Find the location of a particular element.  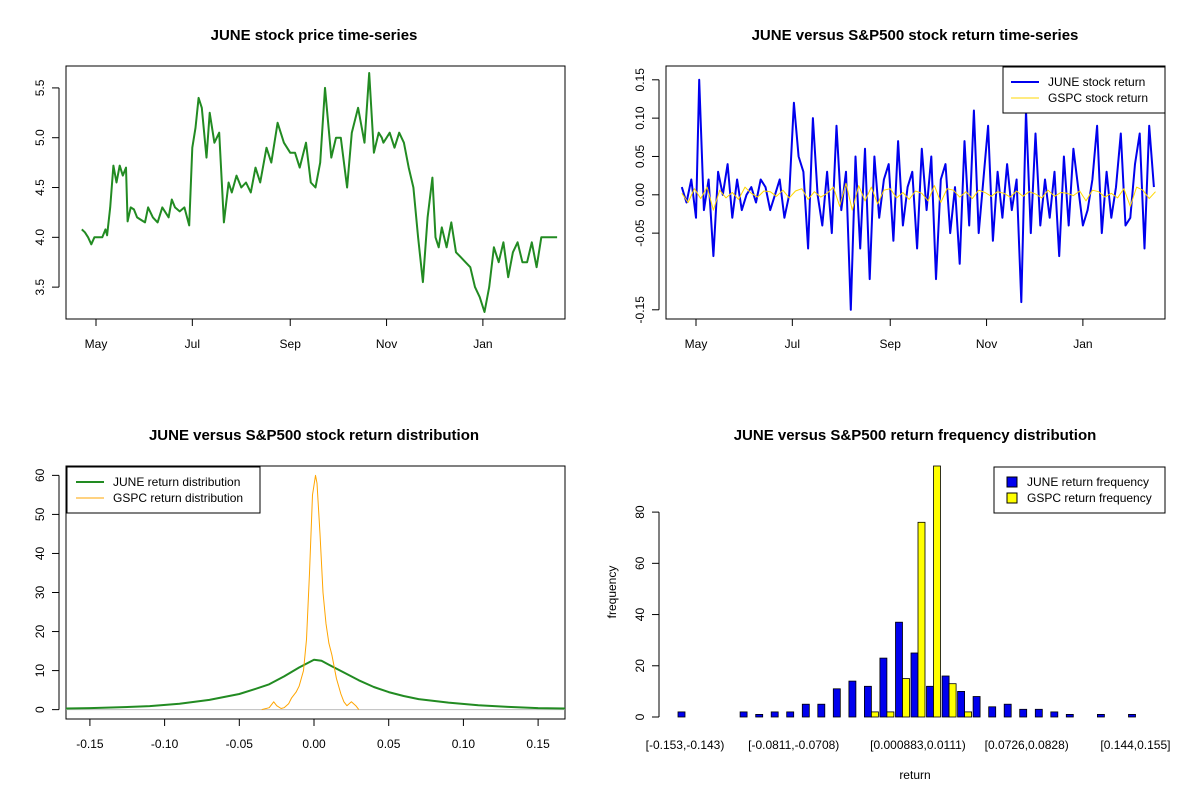

returns-x-tick-label: Jan is located at coordinates (1082, 344).